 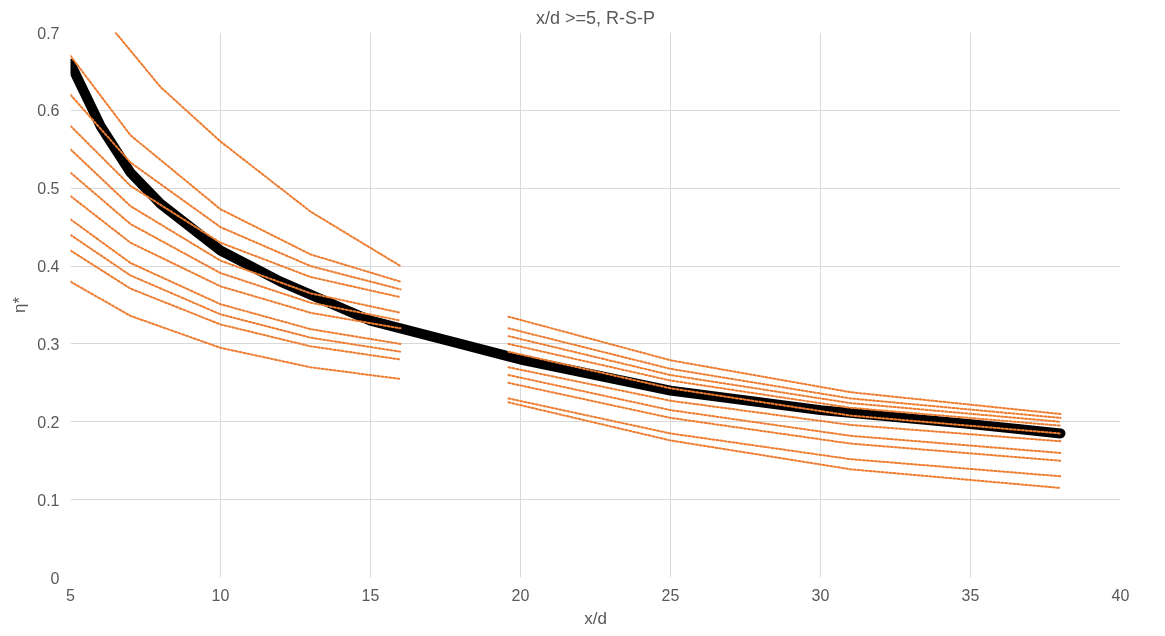 What do you see at coordinates (48, 189) in the screenshot?
I see `y-tick-label: 0.5` at bounding box center [48, 189].